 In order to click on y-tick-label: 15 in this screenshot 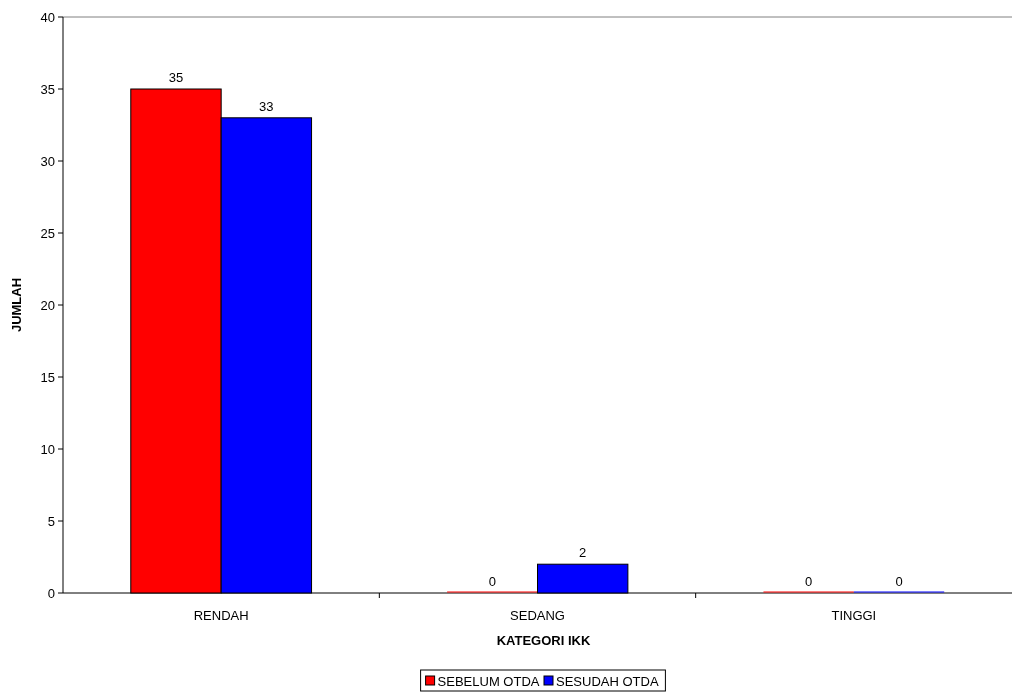, I will do `click(47, 377)`.